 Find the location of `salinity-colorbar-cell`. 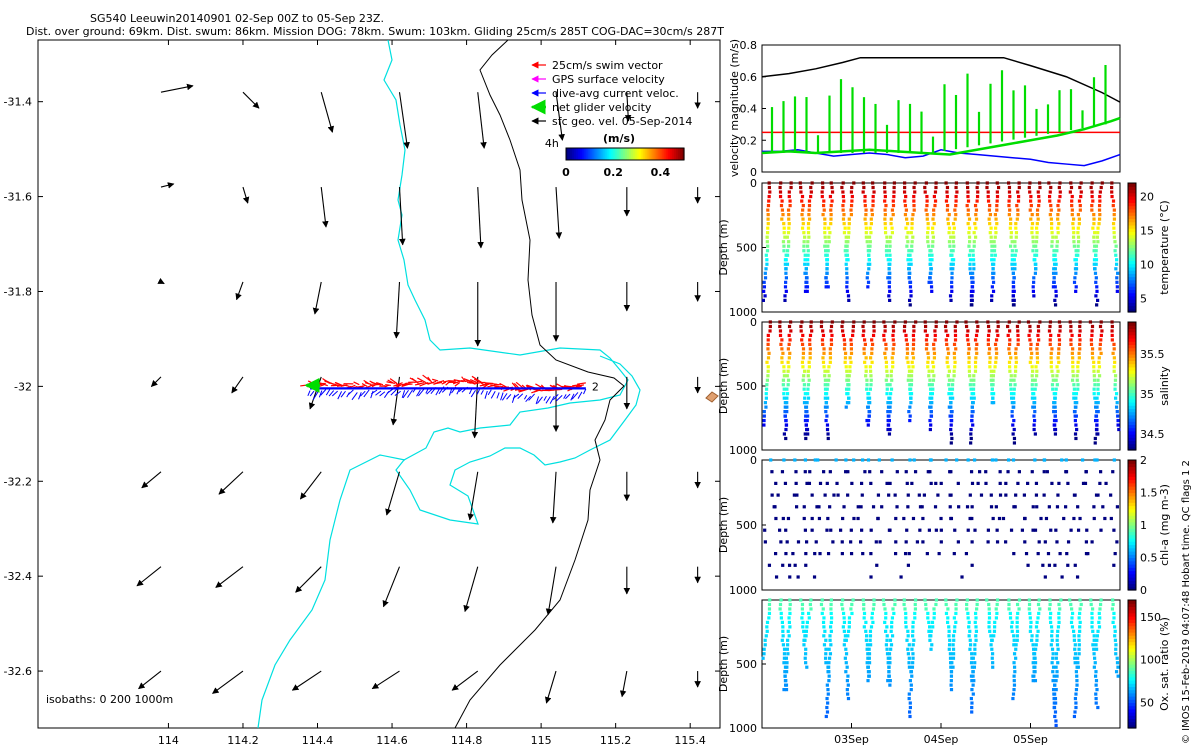

salinity-colorbar-cell is located at coordinates (1132, 416).